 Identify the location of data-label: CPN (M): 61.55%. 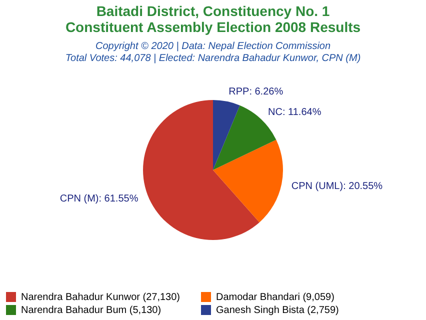
(99, 198).